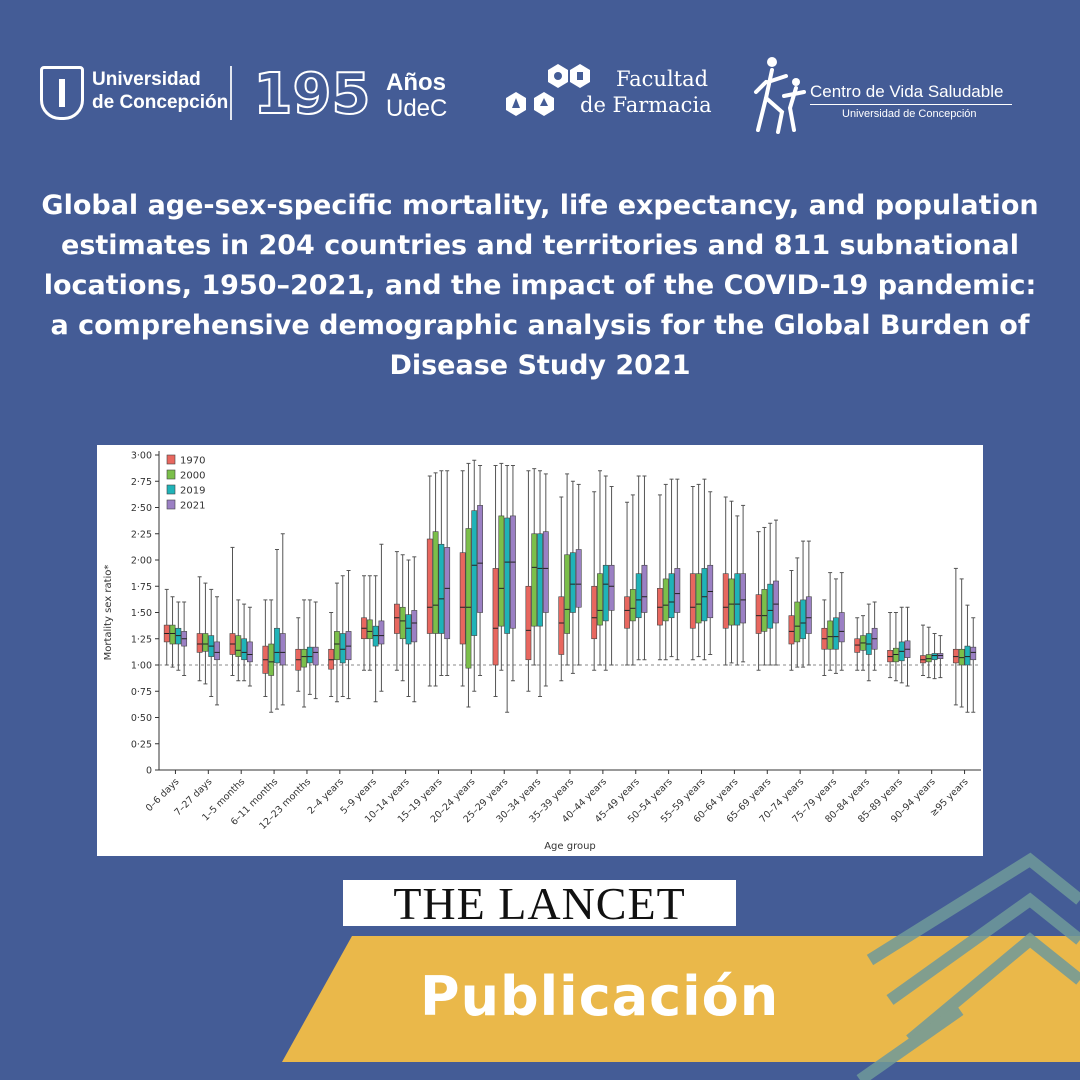 This screenshot has width=1080, height=1080. I want to click on cvs-underline, so click(911, 104).